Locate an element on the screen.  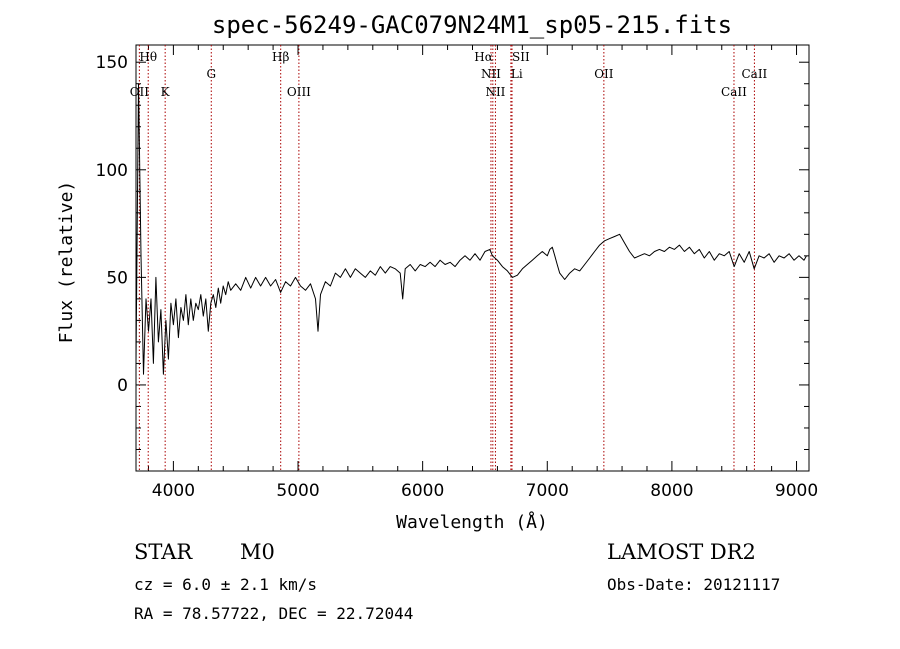
spectral-line-label: OIII is located at coordinates (299, 92).